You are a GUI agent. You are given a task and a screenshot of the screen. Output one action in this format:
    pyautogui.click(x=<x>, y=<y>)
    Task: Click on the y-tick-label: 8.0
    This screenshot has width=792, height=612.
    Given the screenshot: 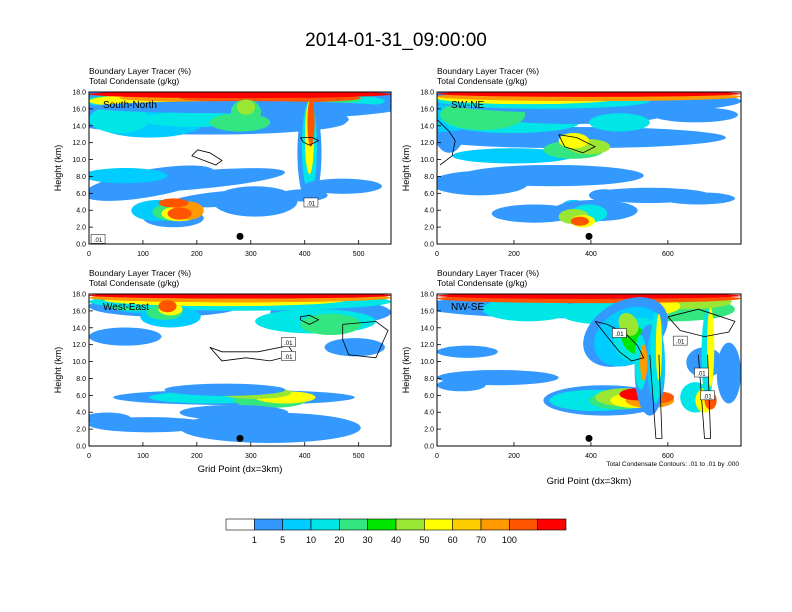 What is the action you would take?
    pyautogui.click(x=81, y=177)
    